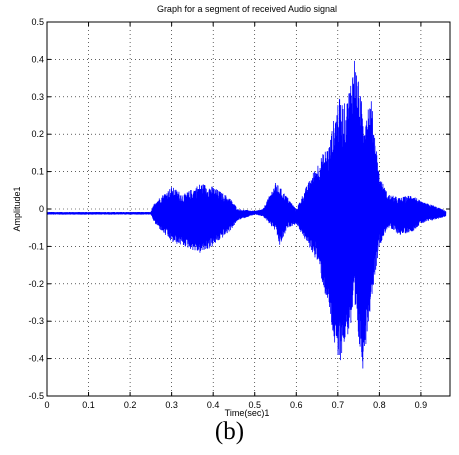 The image size is (459, 455). Describe the element at coordinates (229, 431) in the screenshot. I see `figure-caption: (b)` at that location.